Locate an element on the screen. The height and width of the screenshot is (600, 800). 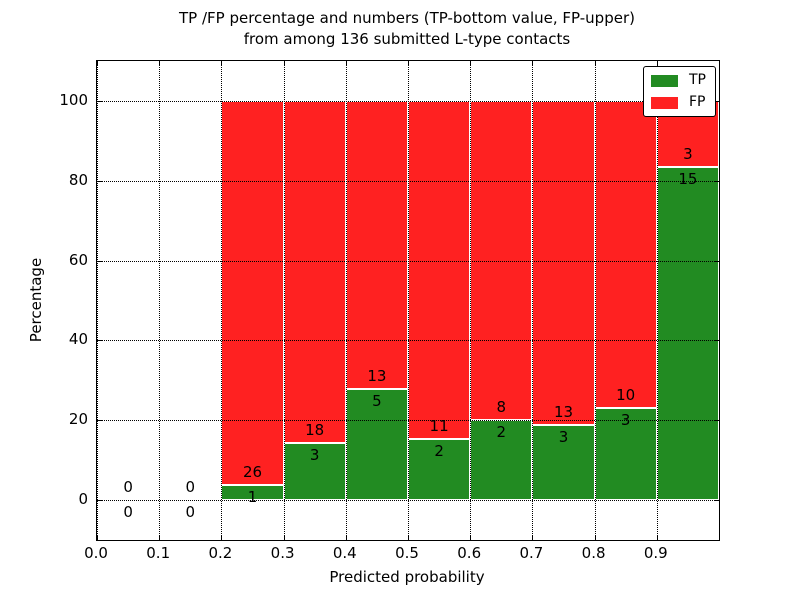
fp-count-label: 8 is located at coordinates (501, 407).